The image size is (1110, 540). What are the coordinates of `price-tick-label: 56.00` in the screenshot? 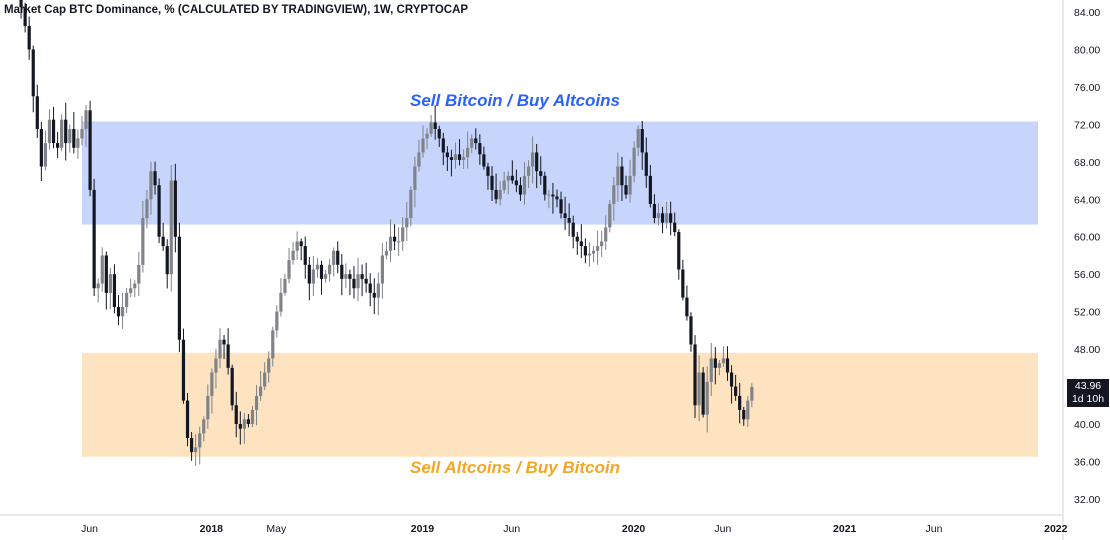 It's located at (1087, 275).